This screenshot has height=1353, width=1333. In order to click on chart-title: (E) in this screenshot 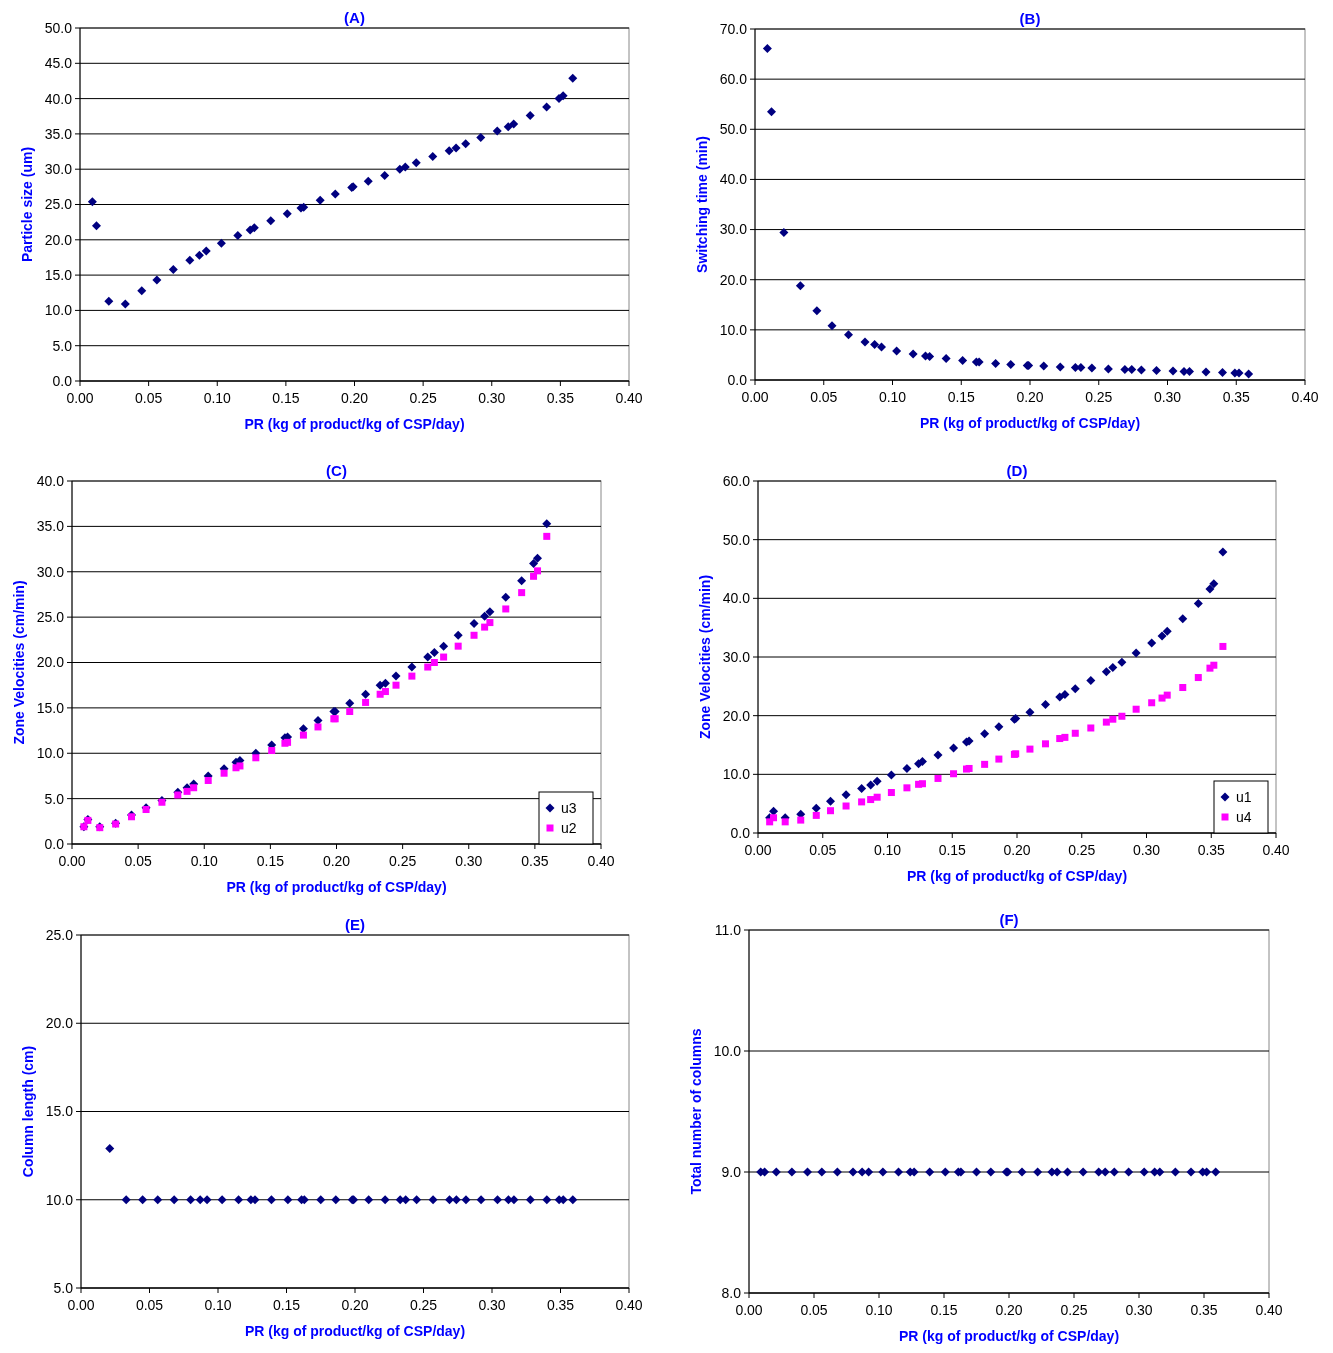, I will do `click(355, 924)`.